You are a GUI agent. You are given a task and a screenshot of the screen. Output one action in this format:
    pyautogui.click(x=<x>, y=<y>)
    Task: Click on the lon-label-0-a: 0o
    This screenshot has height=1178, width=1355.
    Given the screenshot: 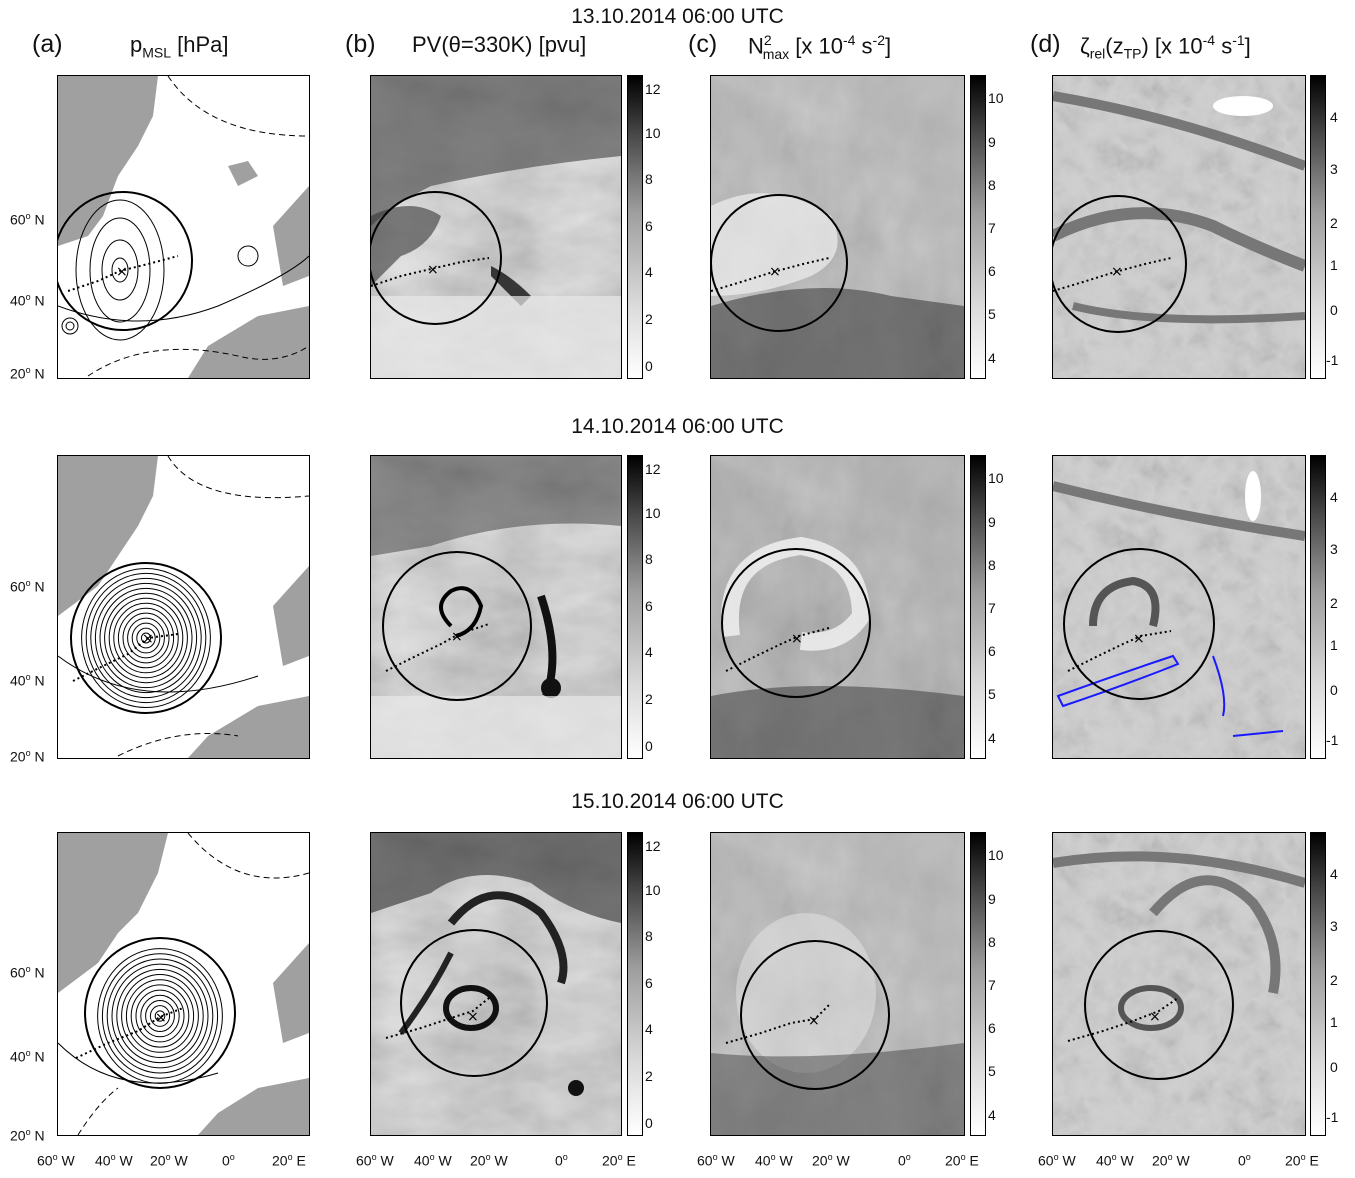 What is the action you would take?
    pyautogui.click(x=228, y=1160)
    